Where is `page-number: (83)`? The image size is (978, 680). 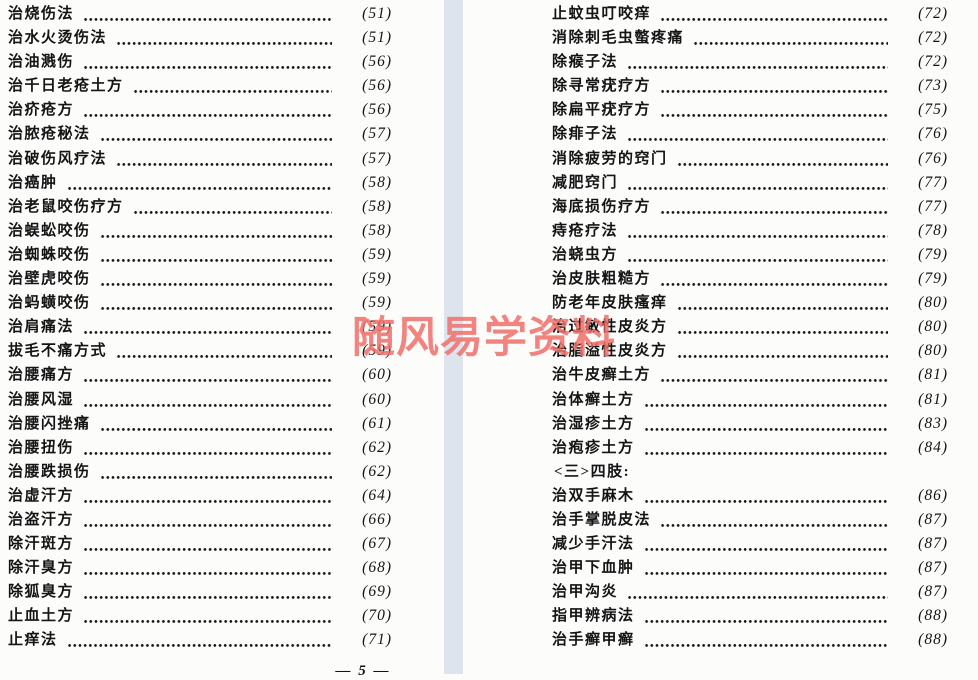 page-number: (83) is located at coordinates (933, 423).